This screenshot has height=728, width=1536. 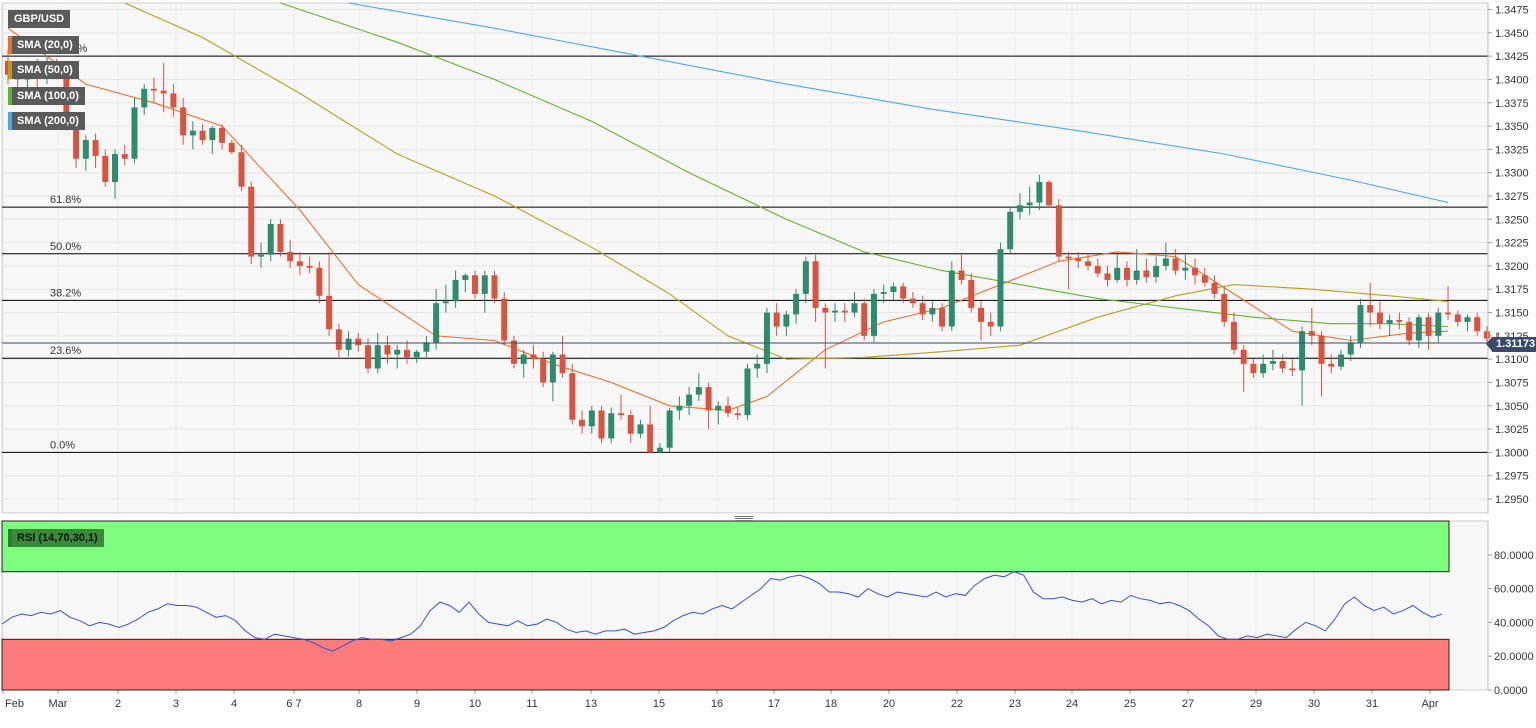 I want to click on x-tick-label: 4, so click(x=234, y=704).